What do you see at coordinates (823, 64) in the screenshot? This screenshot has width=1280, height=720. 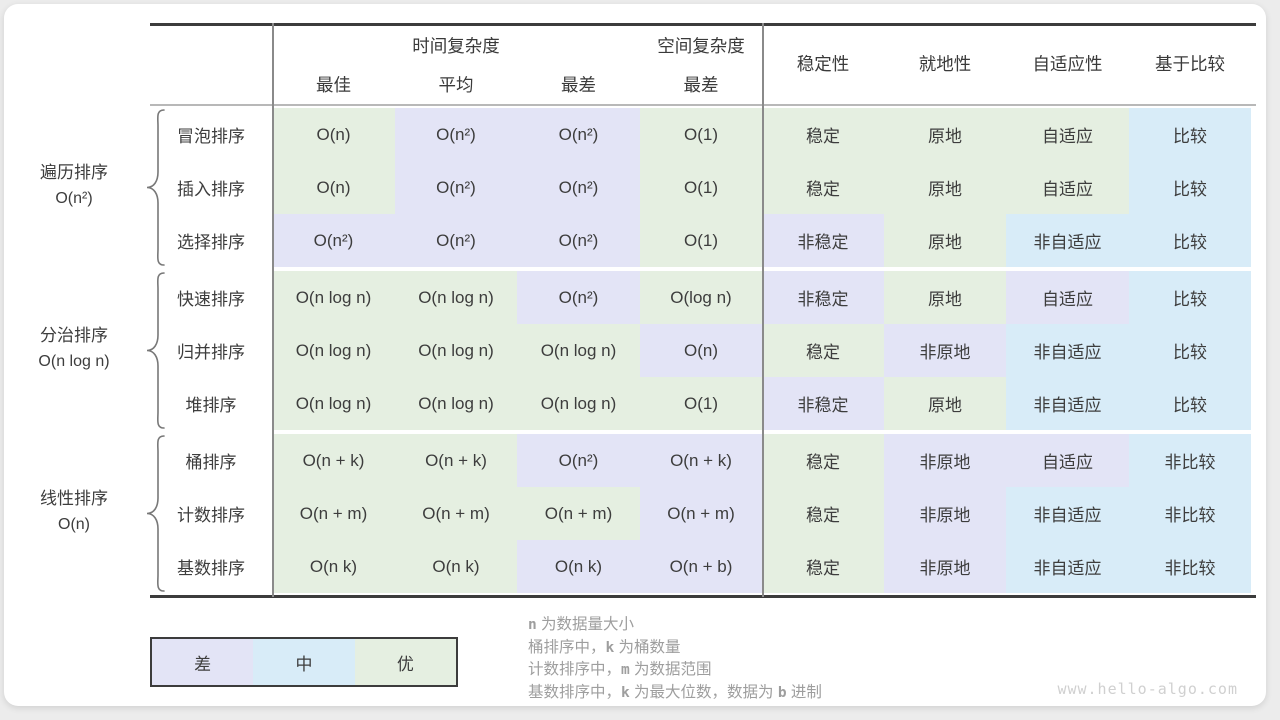 I see `header-stability: 稳定性` at bounding box center [823, 64].